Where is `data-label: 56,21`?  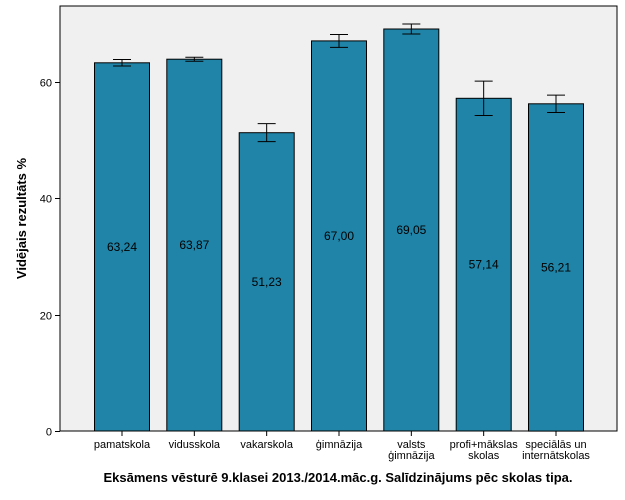
data-label: 56,21 is located at coordinates (556, 267).